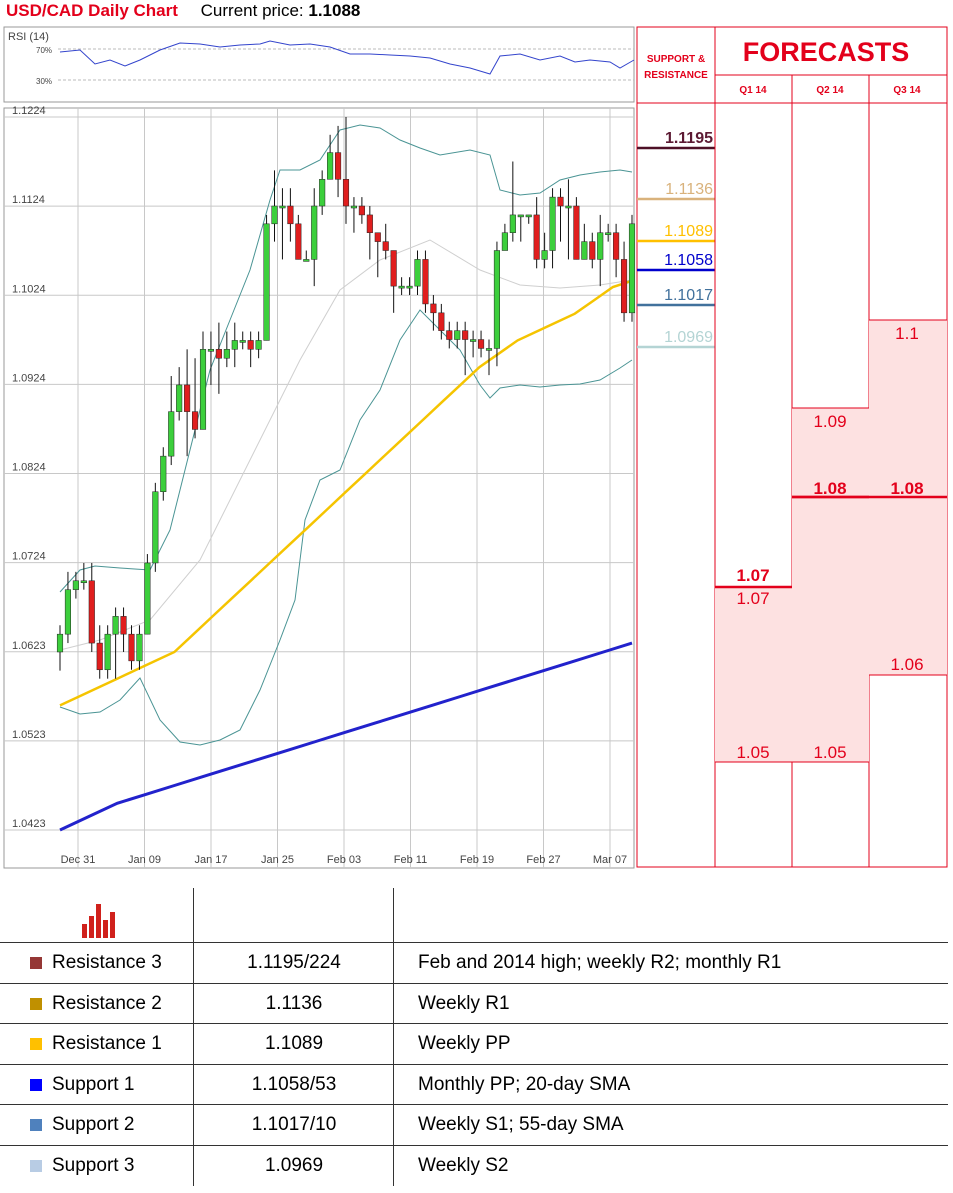 The image size is (953, 1193). What do you see at coordinates (829, 488) in the screenshot?
I see `forecast-q2-mid: 1.08` at bounding box center [829, 488].